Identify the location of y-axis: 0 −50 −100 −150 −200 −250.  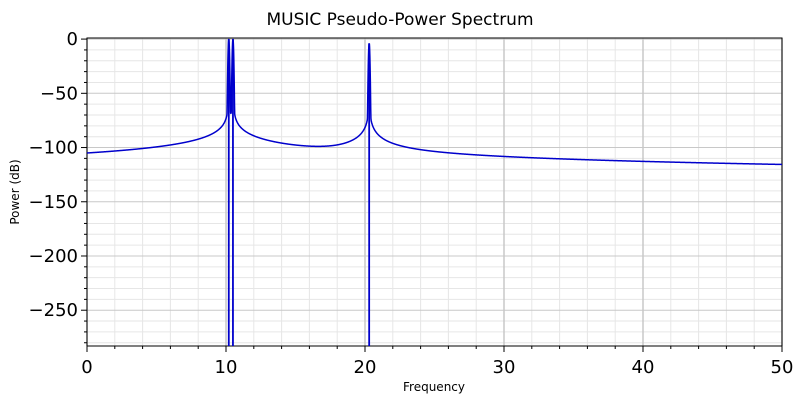
(58, 186).